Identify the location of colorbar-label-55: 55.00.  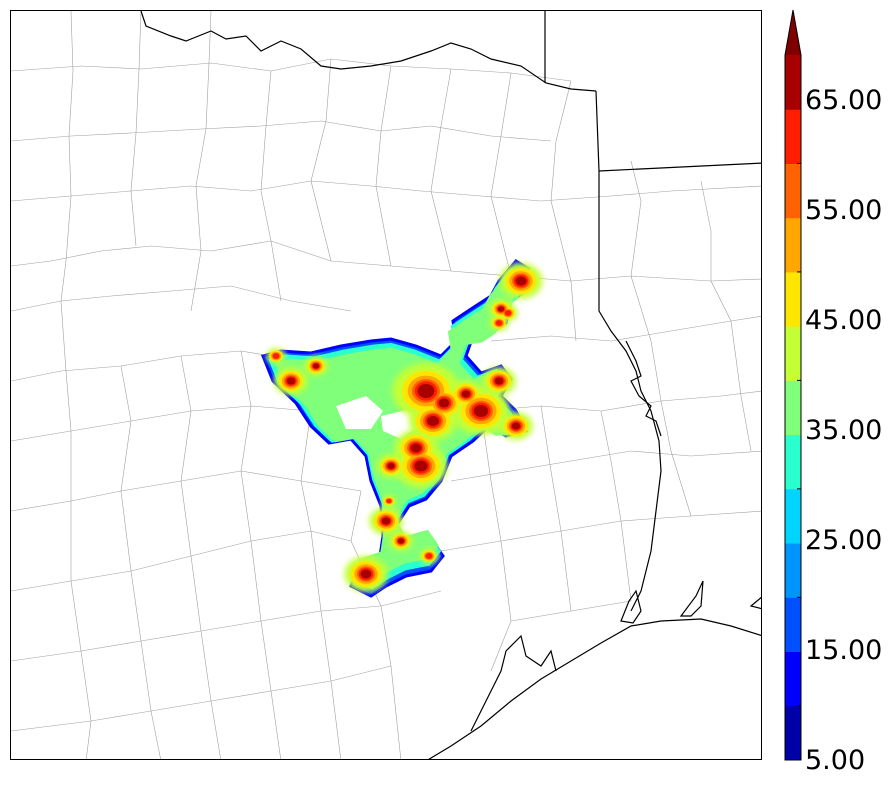
(844, 210).